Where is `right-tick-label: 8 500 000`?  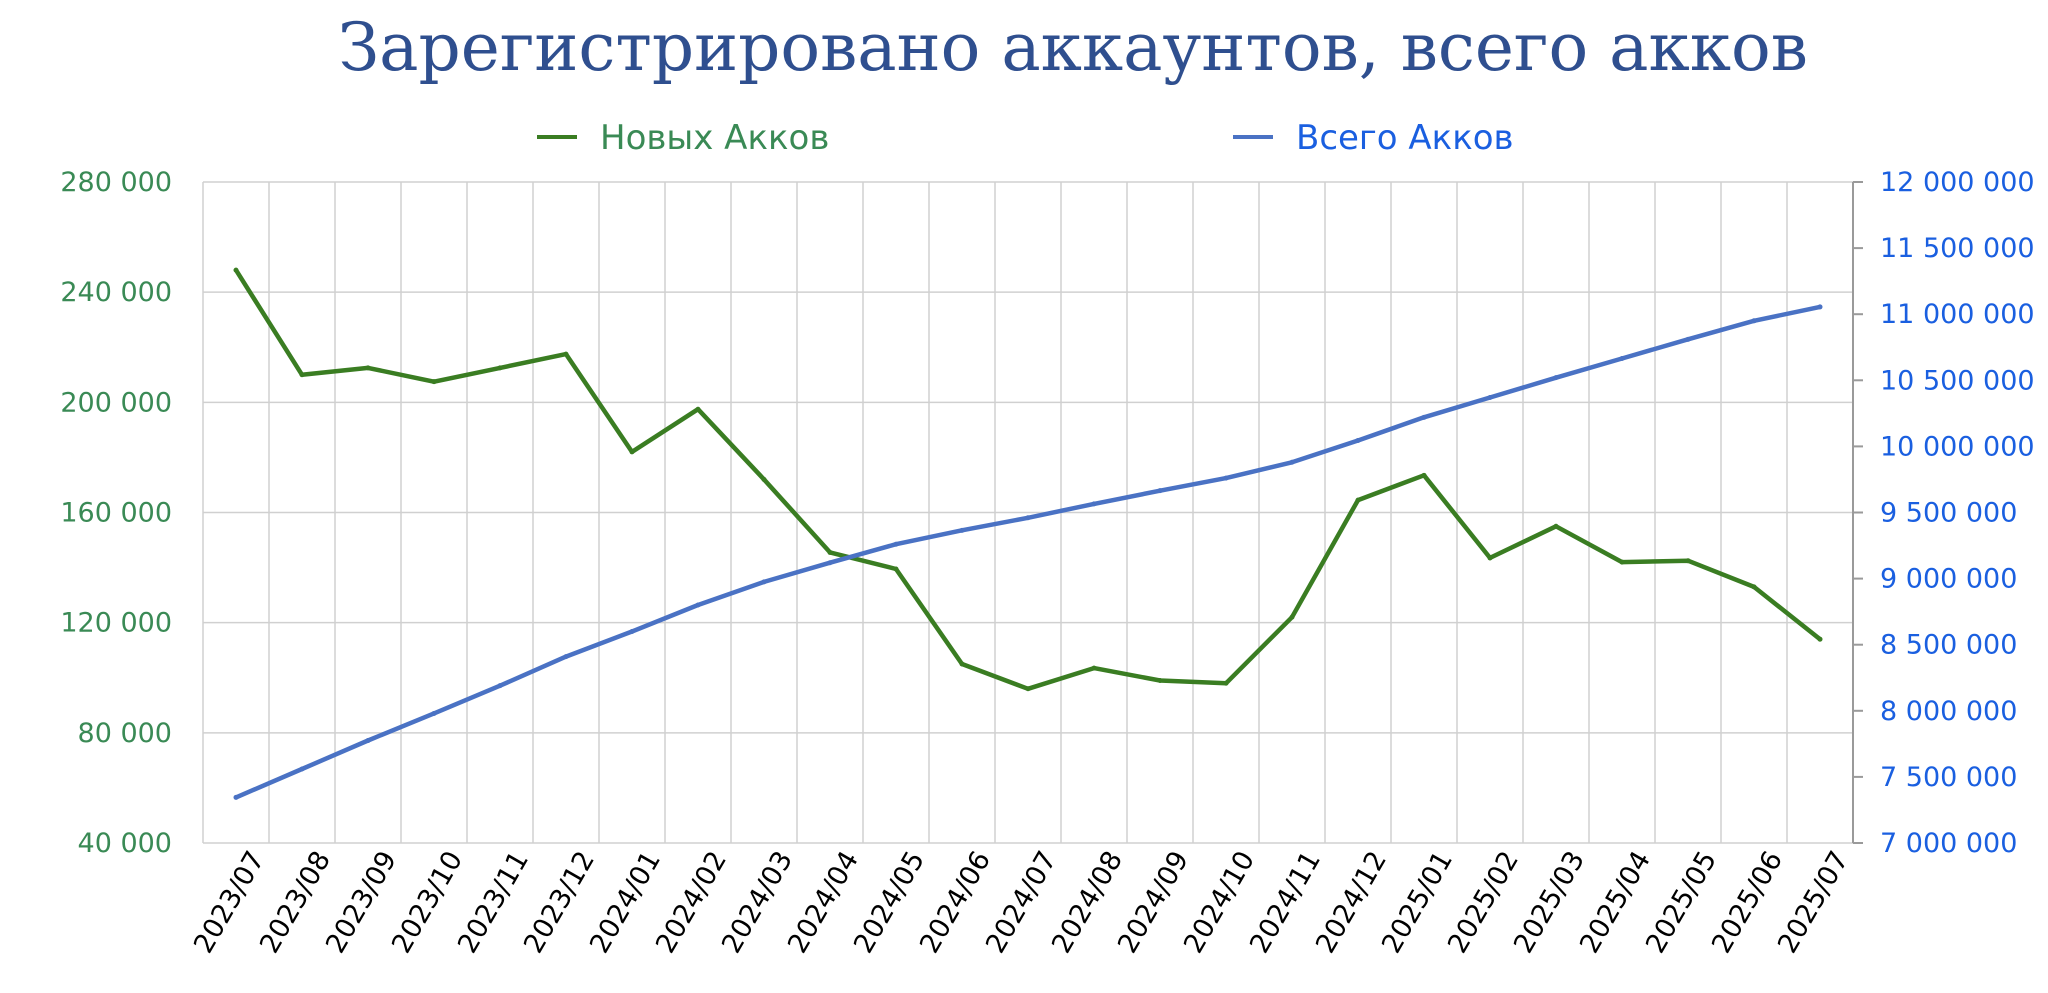
right-tick-label: 8 500 000 is located at coordinates (1948, 645).